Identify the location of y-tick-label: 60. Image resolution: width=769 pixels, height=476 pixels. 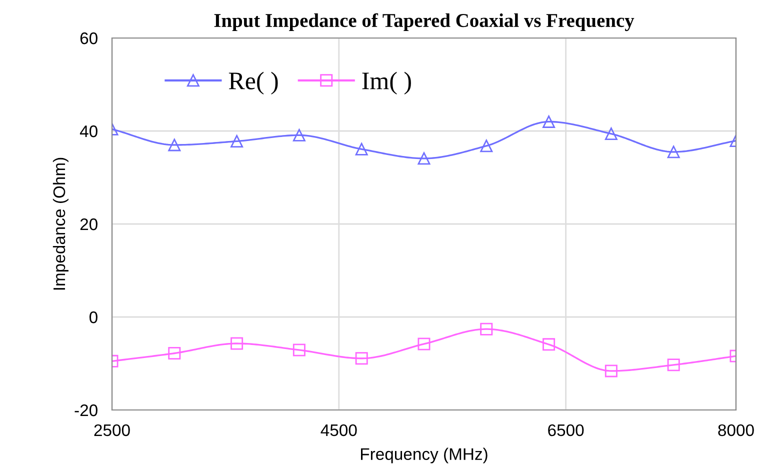
(89, 38).